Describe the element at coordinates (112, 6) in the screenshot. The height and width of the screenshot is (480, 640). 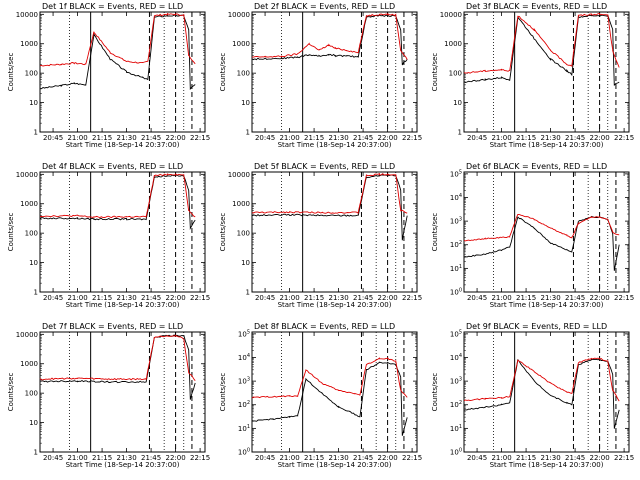
I see `panel-title: Det 1f BLACK = Events, RED = LLD` at that location.